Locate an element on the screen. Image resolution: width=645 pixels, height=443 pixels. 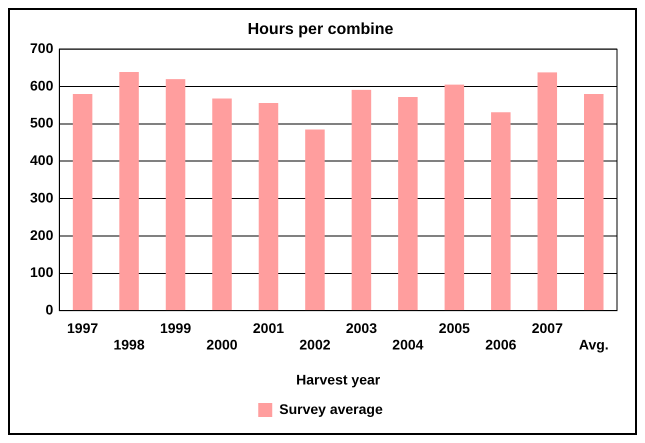
legend-label: Survey average is located at coordinates (331, 408).